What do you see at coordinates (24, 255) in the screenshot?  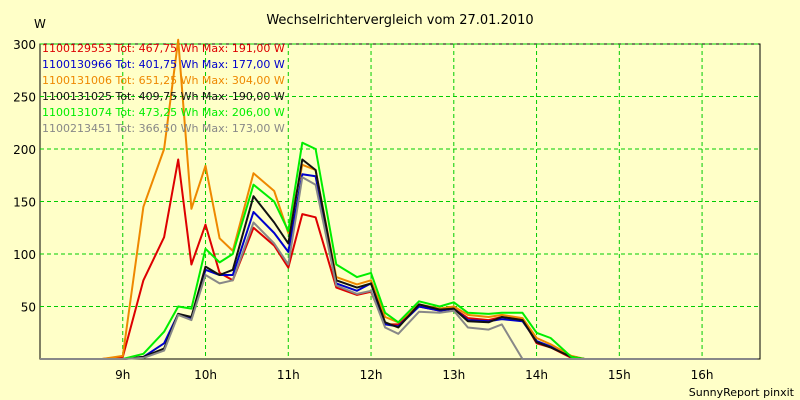 I see `y-tick-label: 100` at bounding box center [24, 255].